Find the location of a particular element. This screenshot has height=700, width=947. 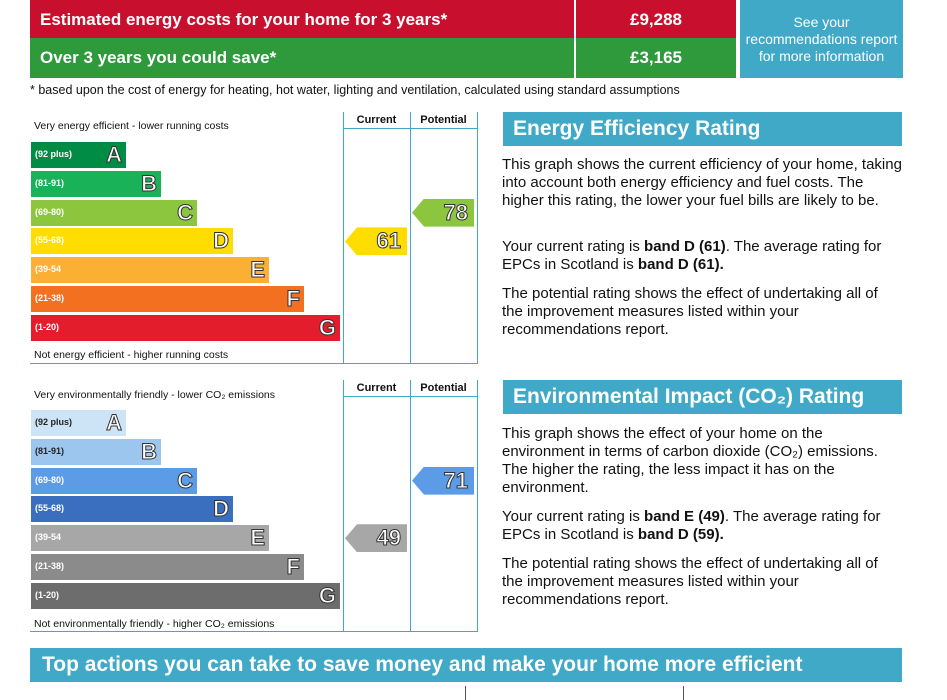

env-band-range: (21-38) is located at coordinates (50, 566).